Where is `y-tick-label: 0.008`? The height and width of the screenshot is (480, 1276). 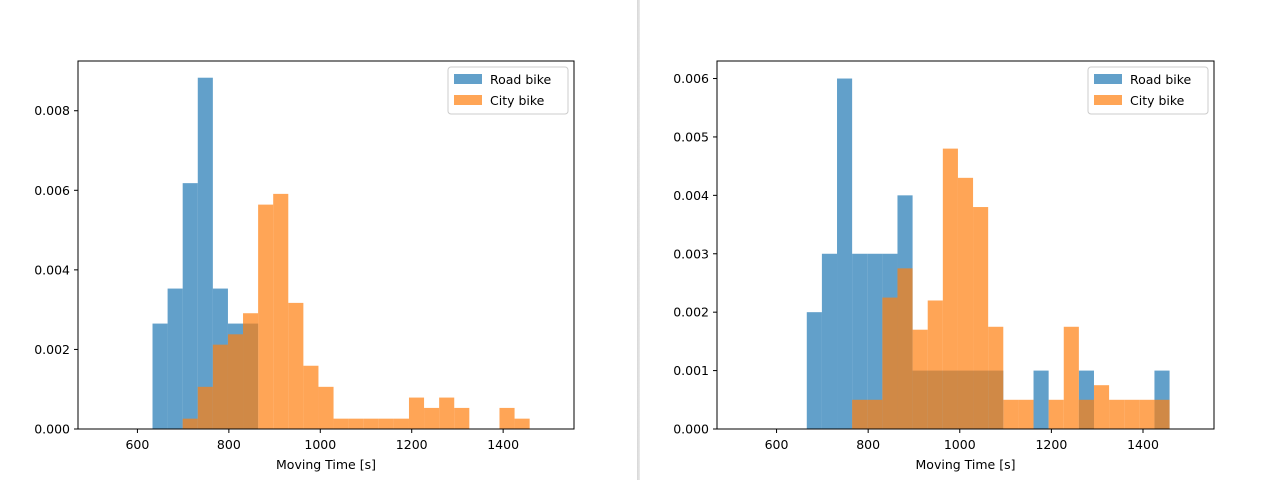 y-tick-label: 0.008 is located at coordinates (52, 110).